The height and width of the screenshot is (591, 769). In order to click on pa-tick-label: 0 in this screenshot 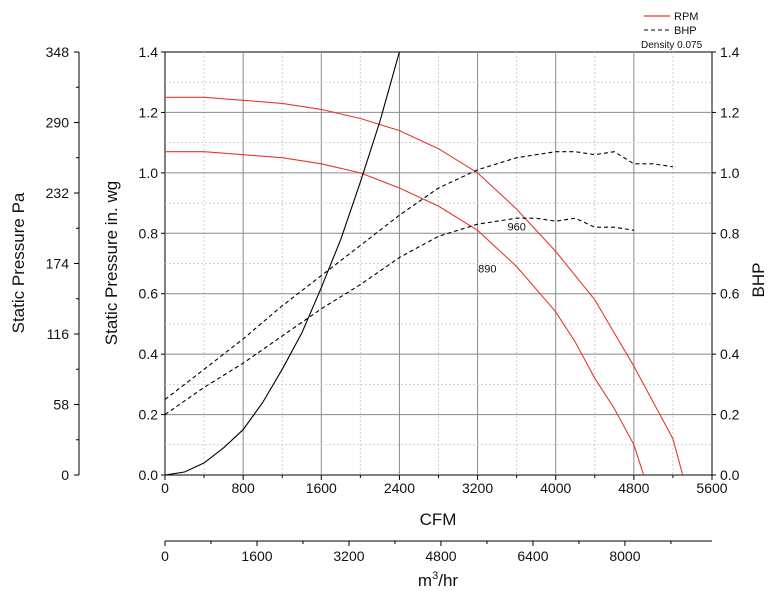, I will do `click(65, 475)`.